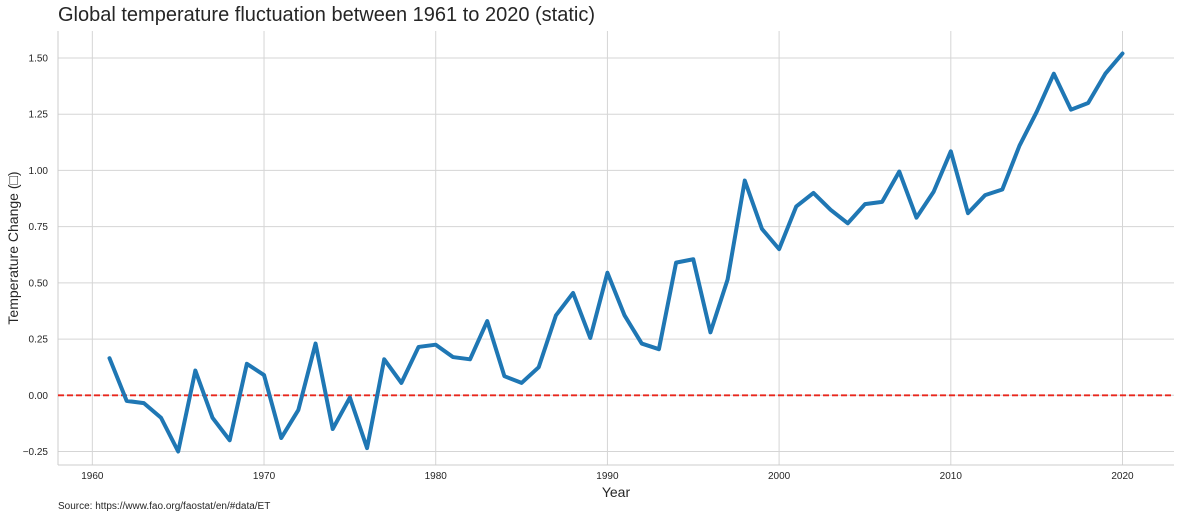 The height and width of the screenshot is (519, 1180). I want to click on y-tick-label: 0.75, so click(39, 227).